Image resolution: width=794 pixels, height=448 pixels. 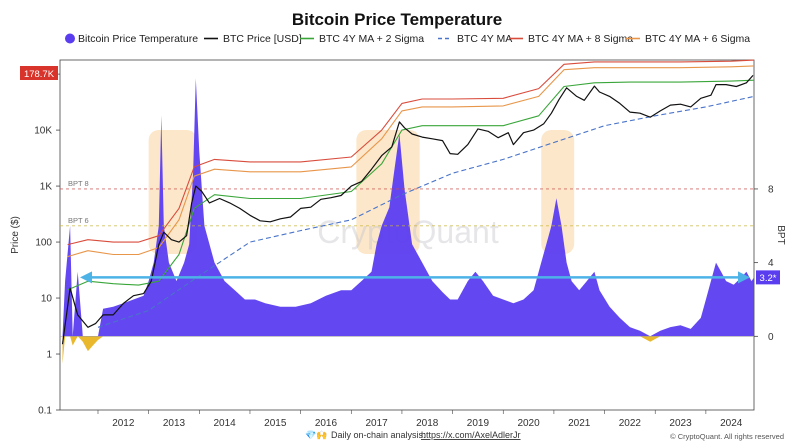 I want to click on bpt-area-negative, so click(x=408, y=350).